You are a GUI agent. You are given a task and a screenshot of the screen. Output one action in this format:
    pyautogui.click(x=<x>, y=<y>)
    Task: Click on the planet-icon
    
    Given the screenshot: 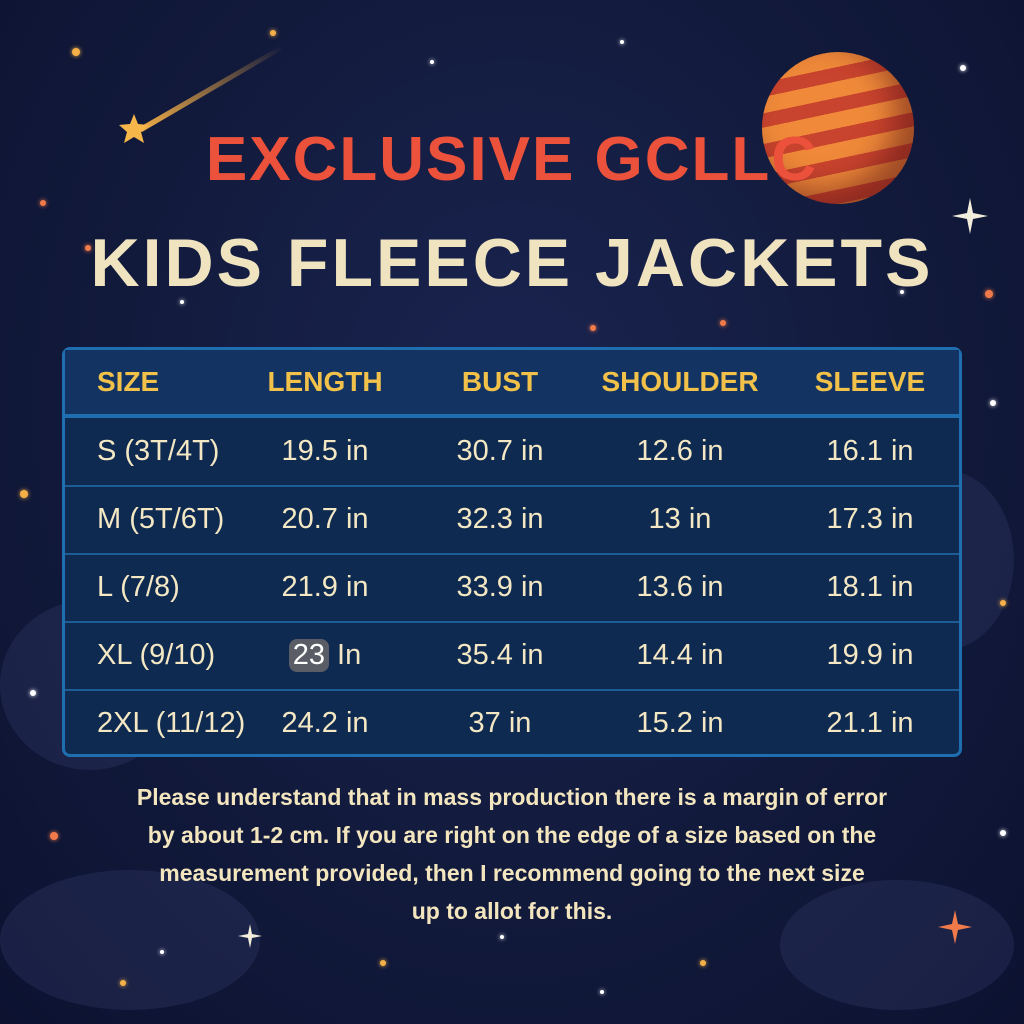 What is the action you would take?
    pyautogui.click(x=838, y=128)
    